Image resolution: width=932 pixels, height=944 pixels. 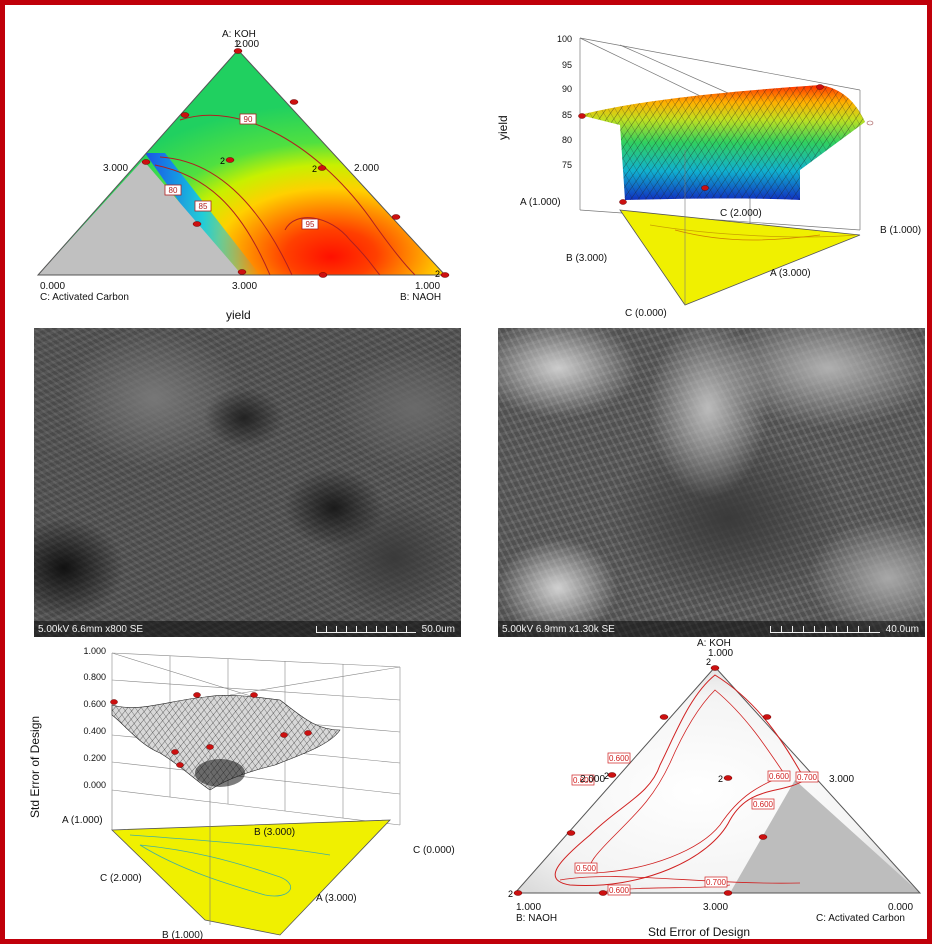 I want to click on svg-text: 0.800, so click(x=94, y=677).